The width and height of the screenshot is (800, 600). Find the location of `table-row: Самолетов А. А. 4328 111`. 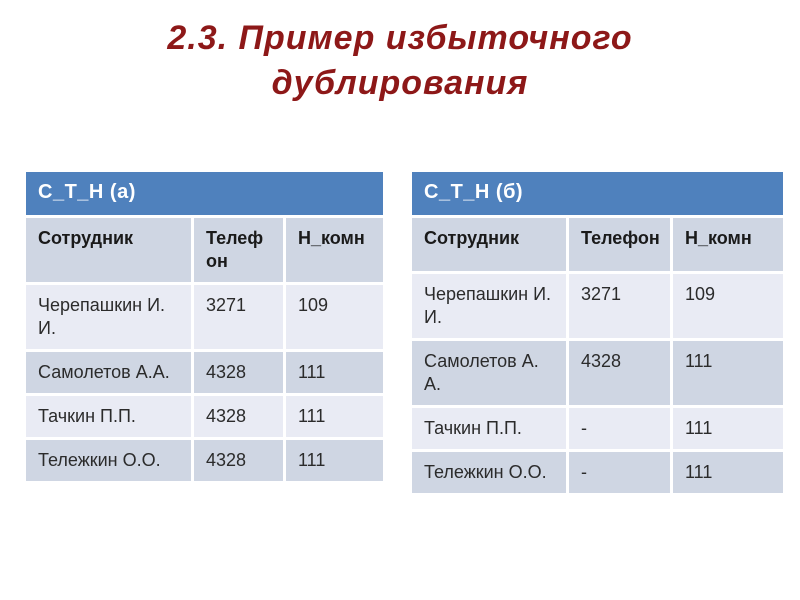

table-row: Самолетов А. А. 4328 111 is located at coordinates (597, 374).